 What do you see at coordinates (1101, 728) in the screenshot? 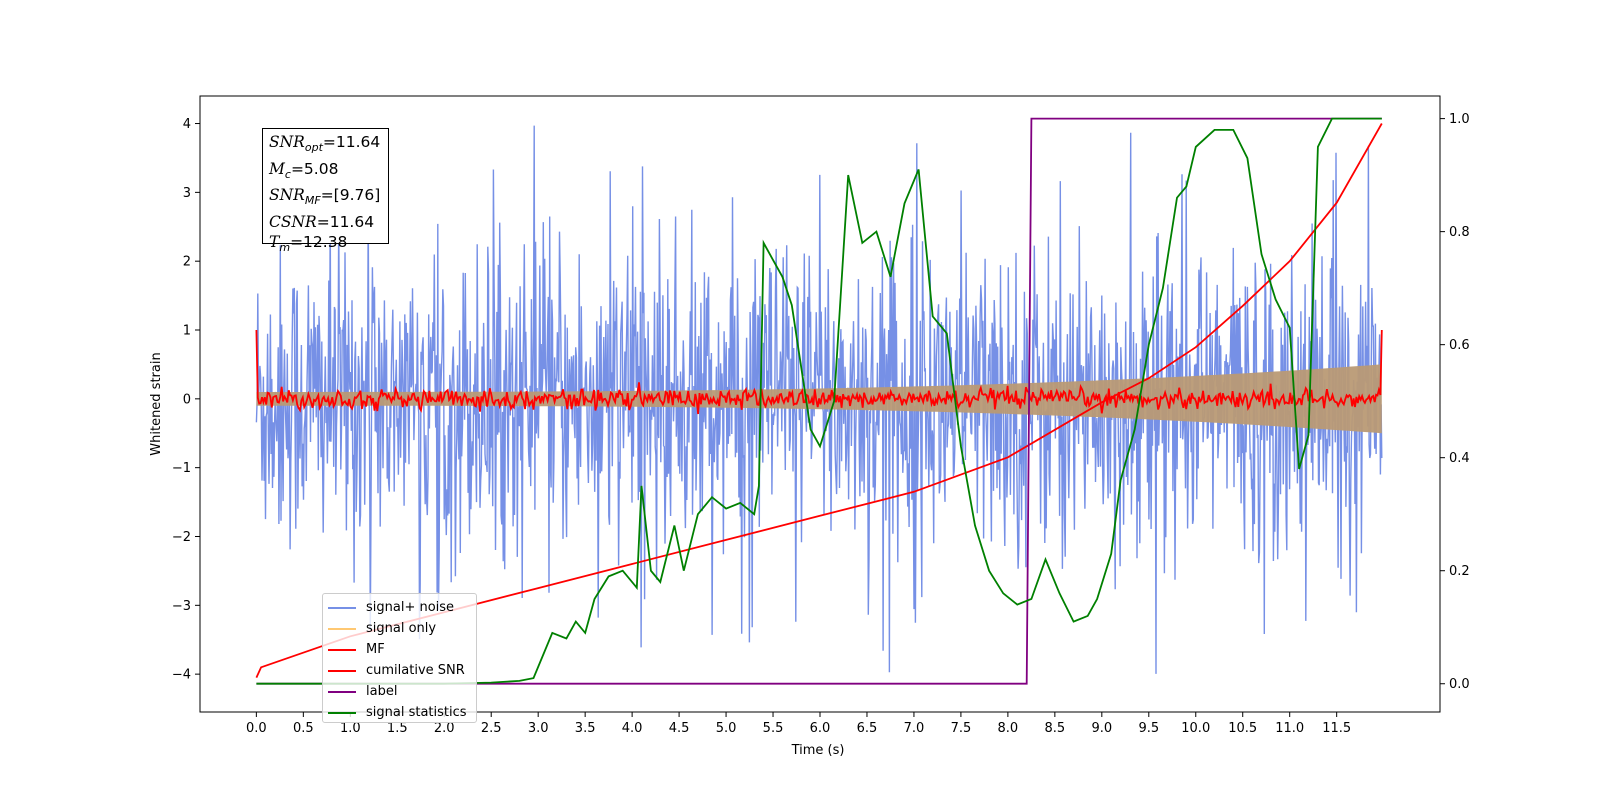
I see `x-tick-label: 9.0` at bounding box center [1101, 728].